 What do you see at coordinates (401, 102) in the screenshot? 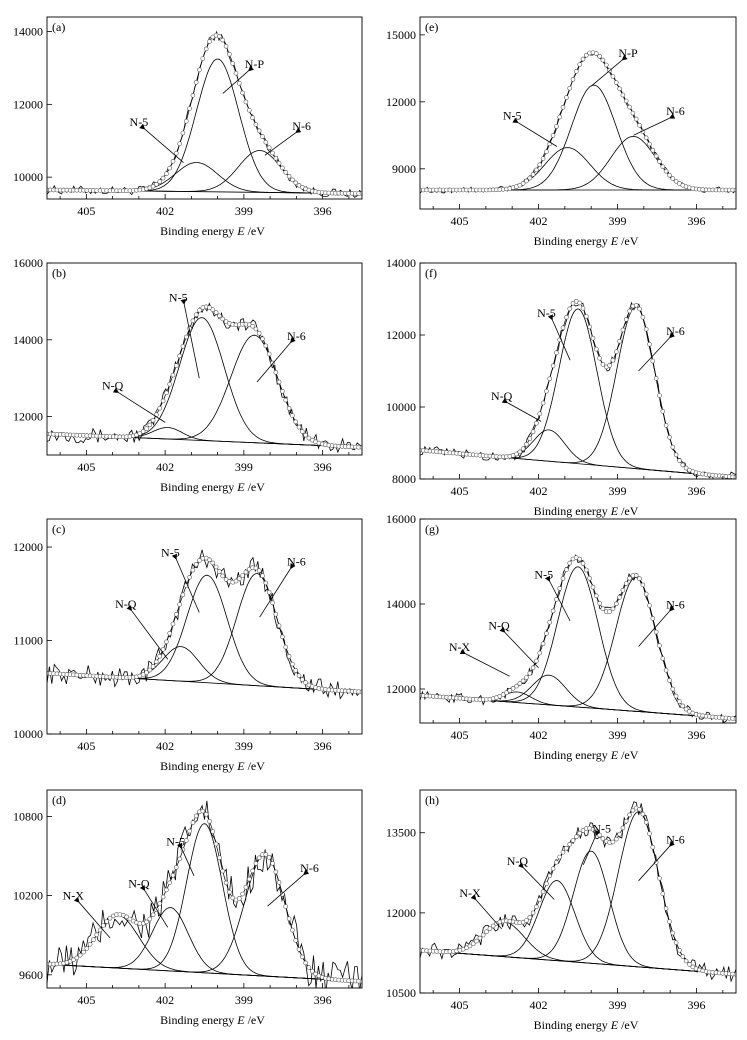
I see `y-tick-label: 12000` at bounding box center [401, 102].